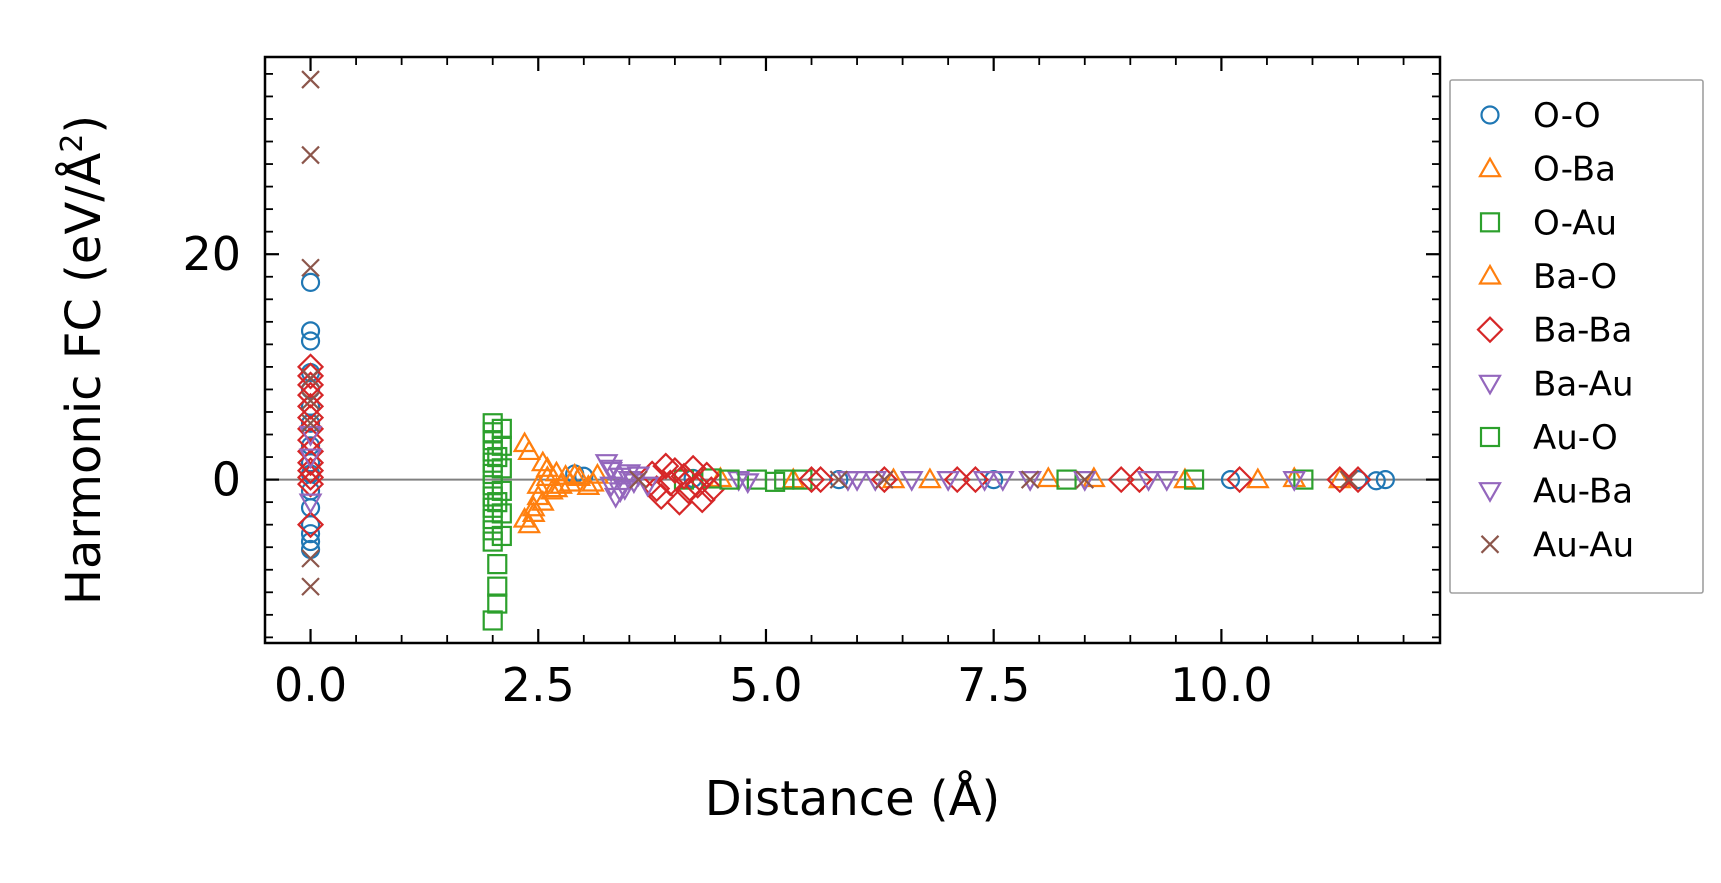  I want to click on x-tick-label: 10.0, so click(1221, 685).